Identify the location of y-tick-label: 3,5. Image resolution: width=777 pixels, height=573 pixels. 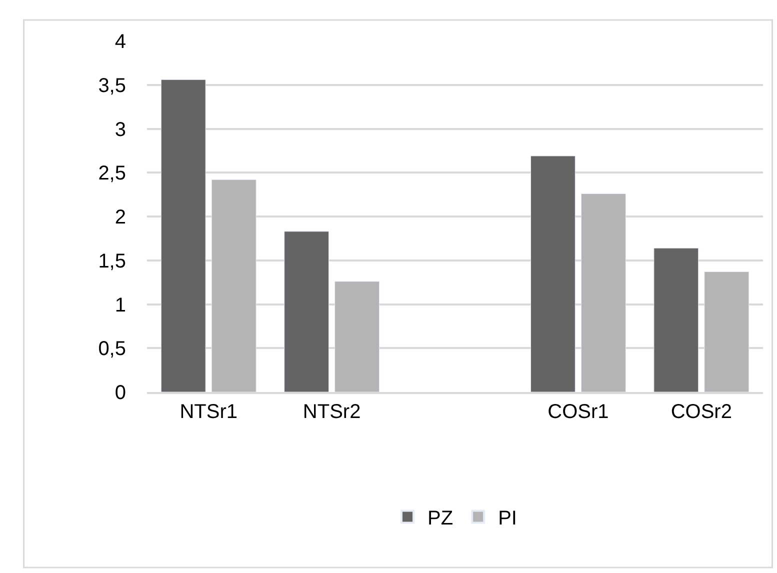
(112, 85).